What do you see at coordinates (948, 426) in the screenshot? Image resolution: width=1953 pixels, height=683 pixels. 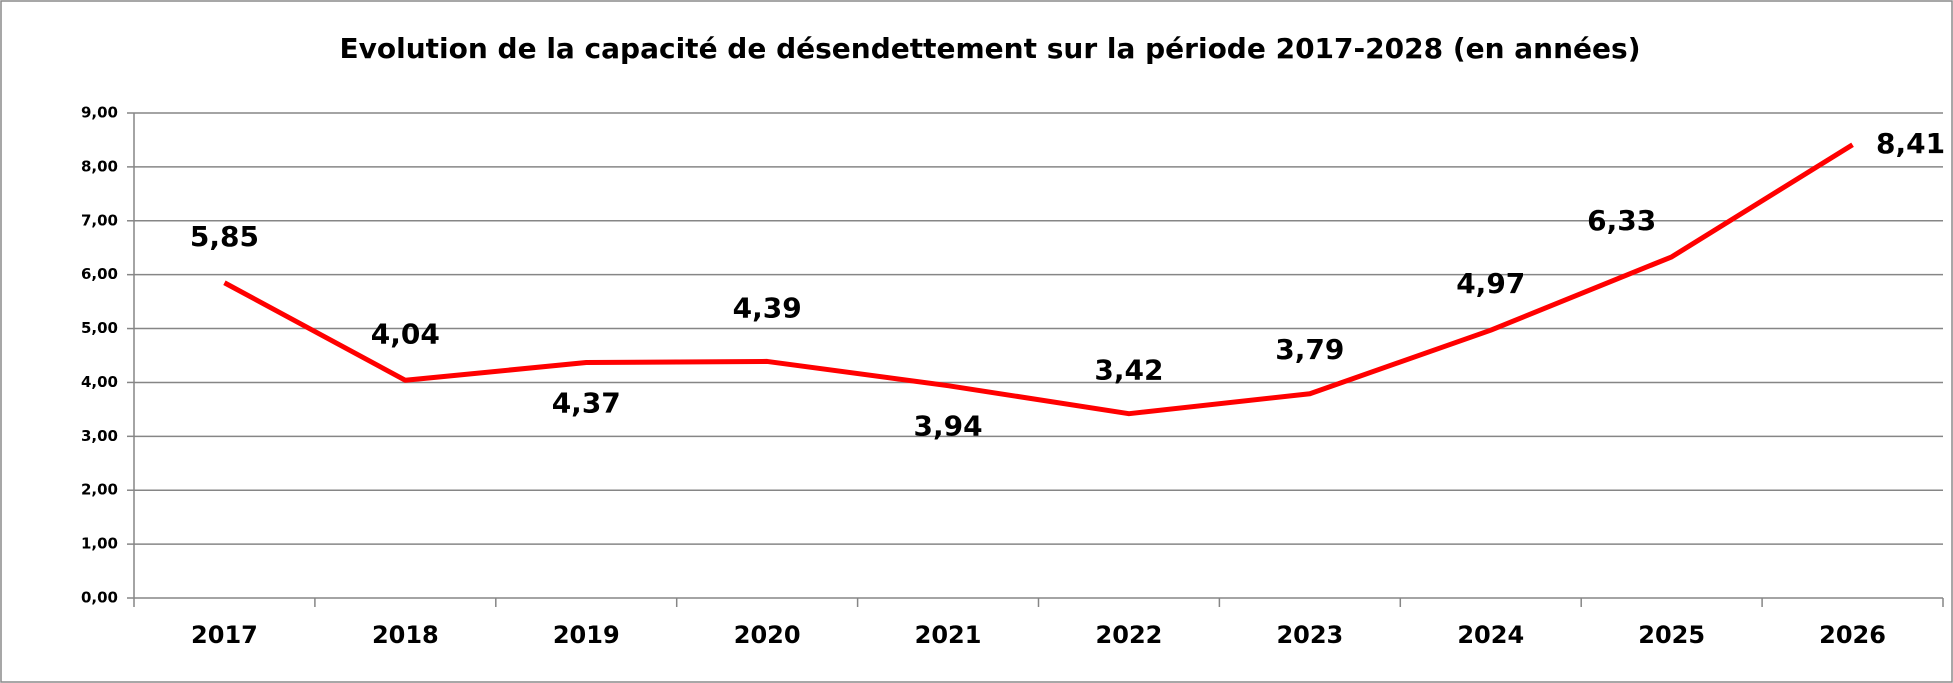 I see `data-label: 3,94` at bounding box center [948, 426].